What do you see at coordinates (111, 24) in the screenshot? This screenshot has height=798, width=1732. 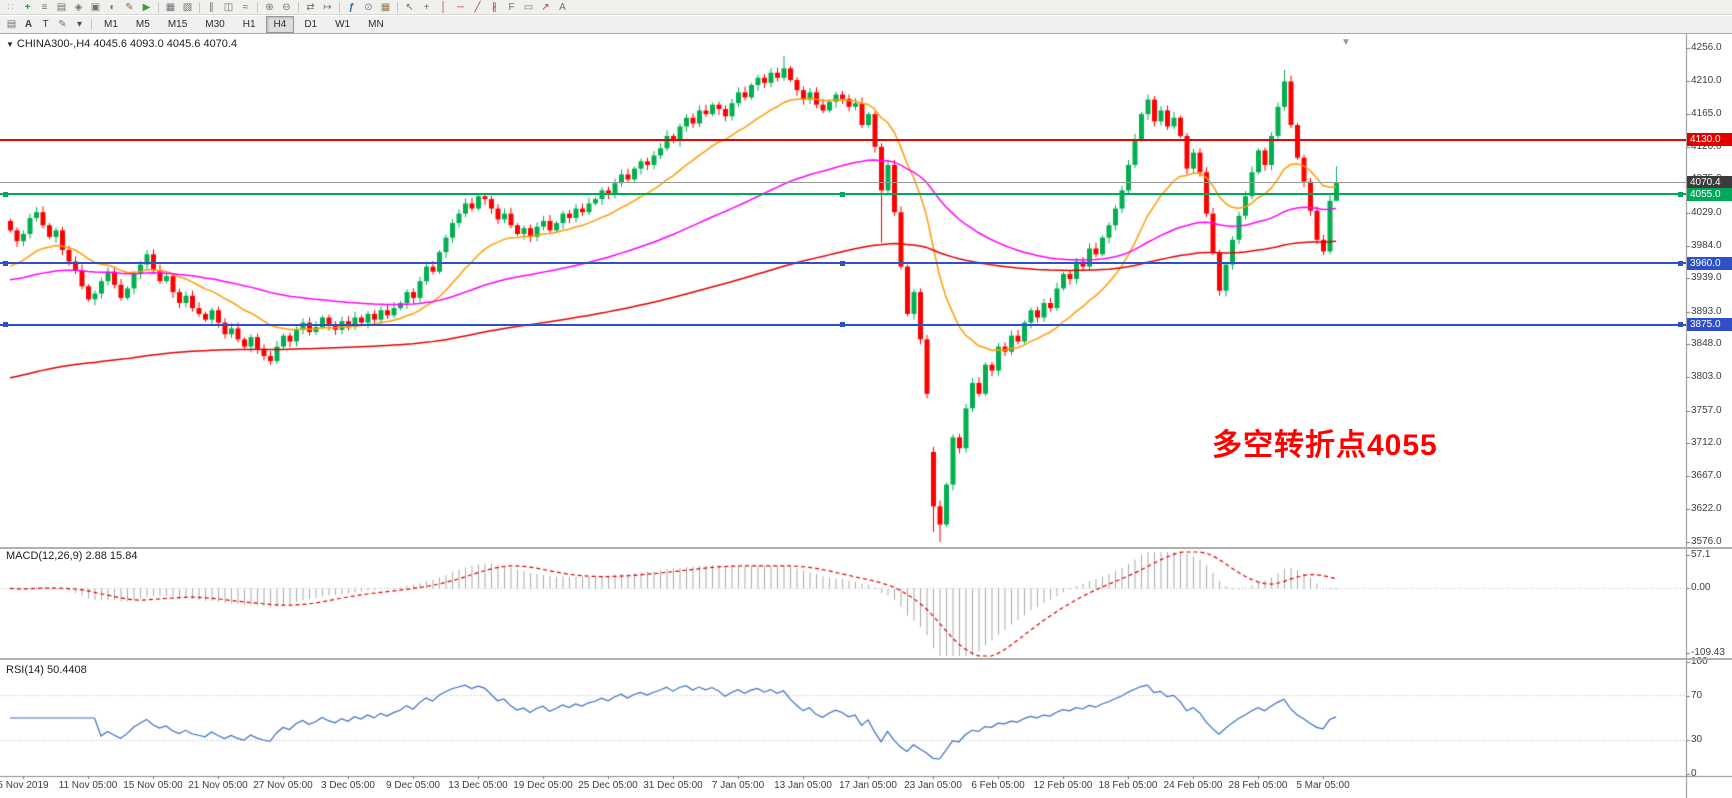 I see `timeframe-button-m1: M1` at bounding box center [111, 24].